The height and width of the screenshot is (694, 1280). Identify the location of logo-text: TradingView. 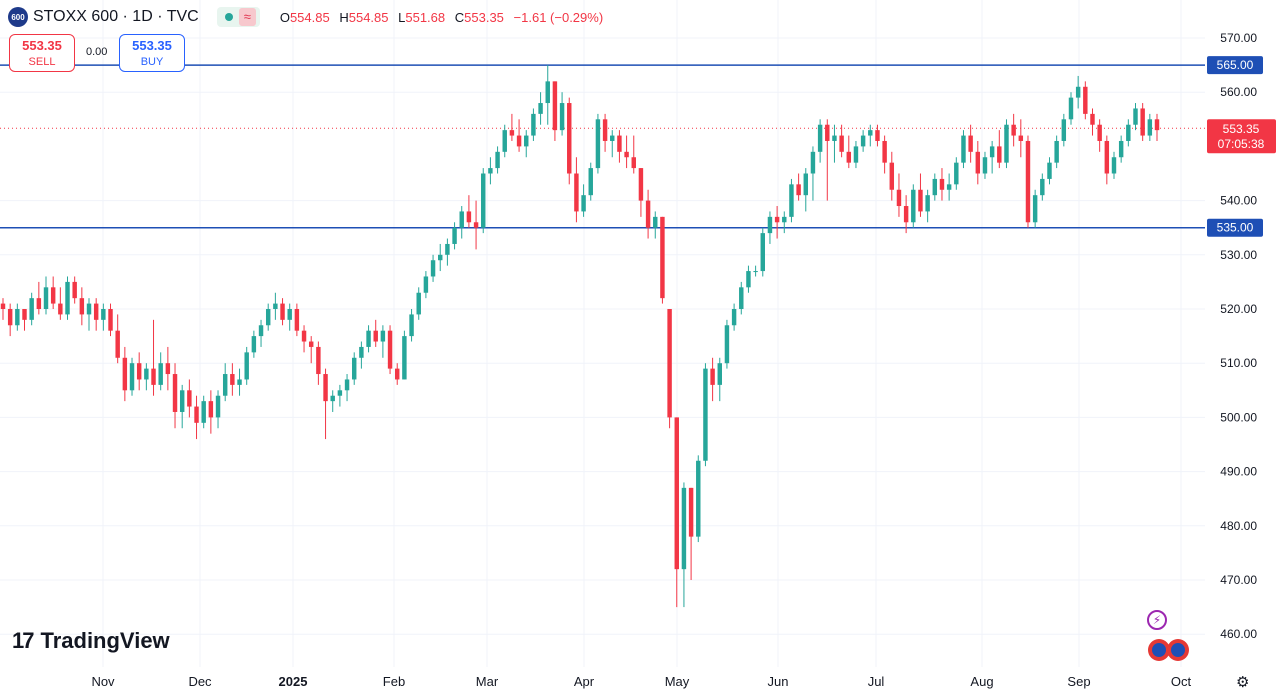
(105, 640).